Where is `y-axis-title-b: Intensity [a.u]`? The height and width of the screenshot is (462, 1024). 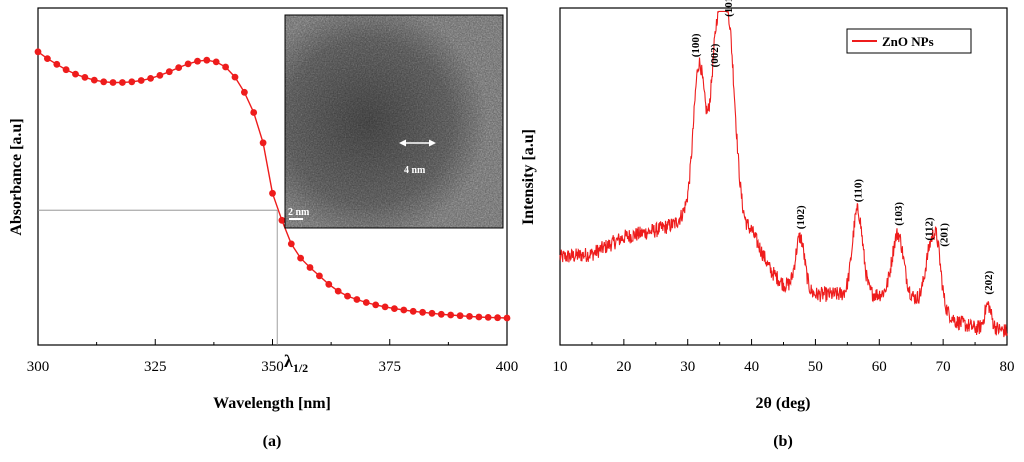 y-axis-title-b: Intensity [a.u] is located at coordinates (528, 177).